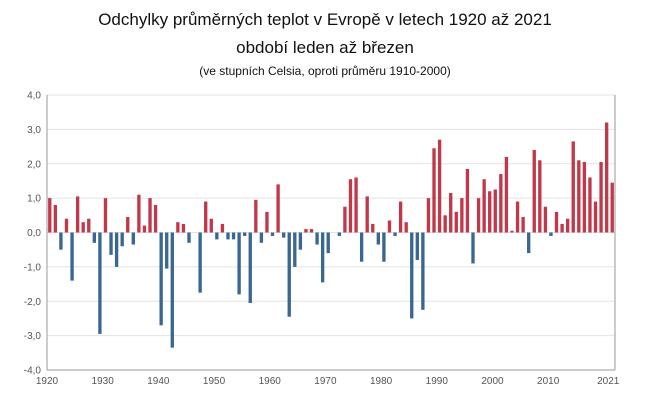 Image resolution: width=650 pixels, height=400 pixels. What do you see at coordinates (490, 212) in the screenshot?
I see `bar-1999` at bounding box center [490, 212].